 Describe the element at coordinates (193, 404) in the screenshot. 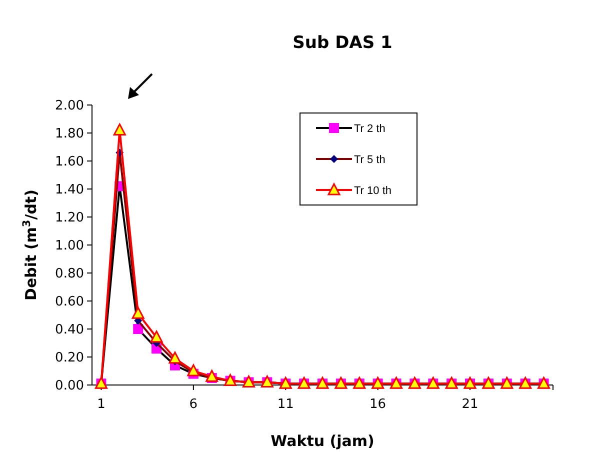

I see `x-tick-label: 6` at that location.